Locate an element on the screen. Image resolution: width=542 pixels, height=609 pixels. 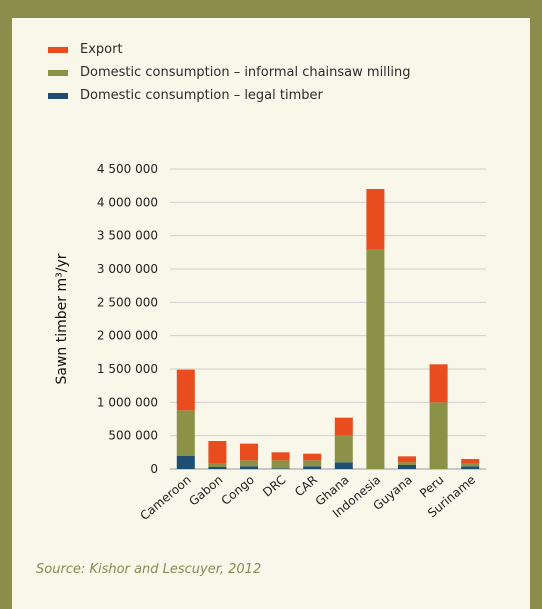
x-category-label: Congo is located at coordinates (238, 490).